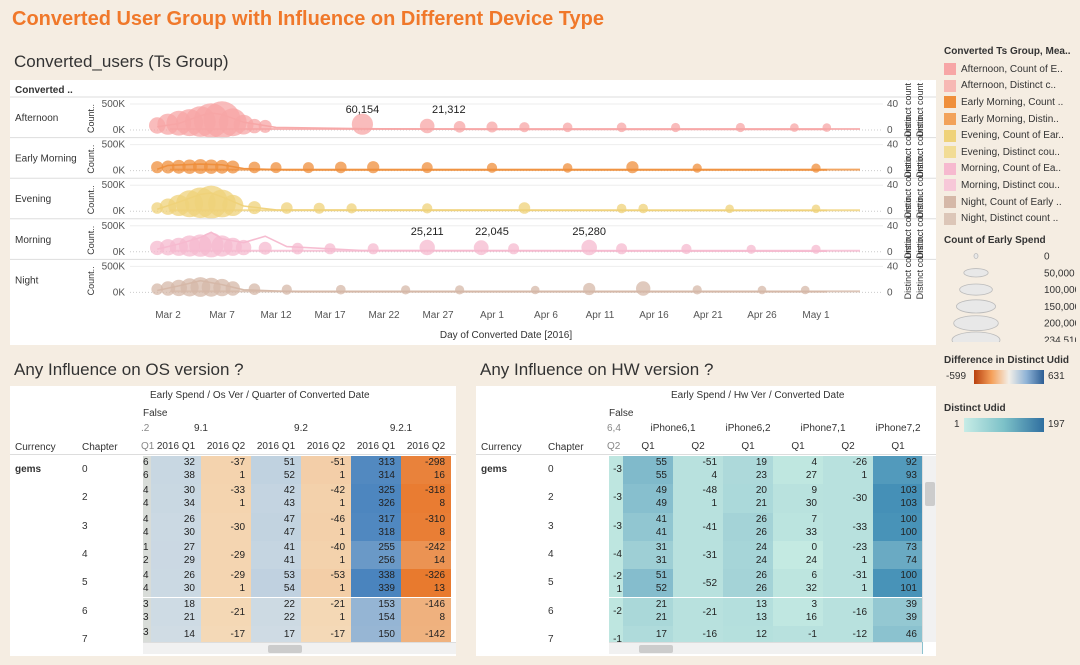 This screenshot has width=1080, height=665. Describe the element at coordinates (976, 256) in the screenshot. I see `size-legend-mark` at that location.